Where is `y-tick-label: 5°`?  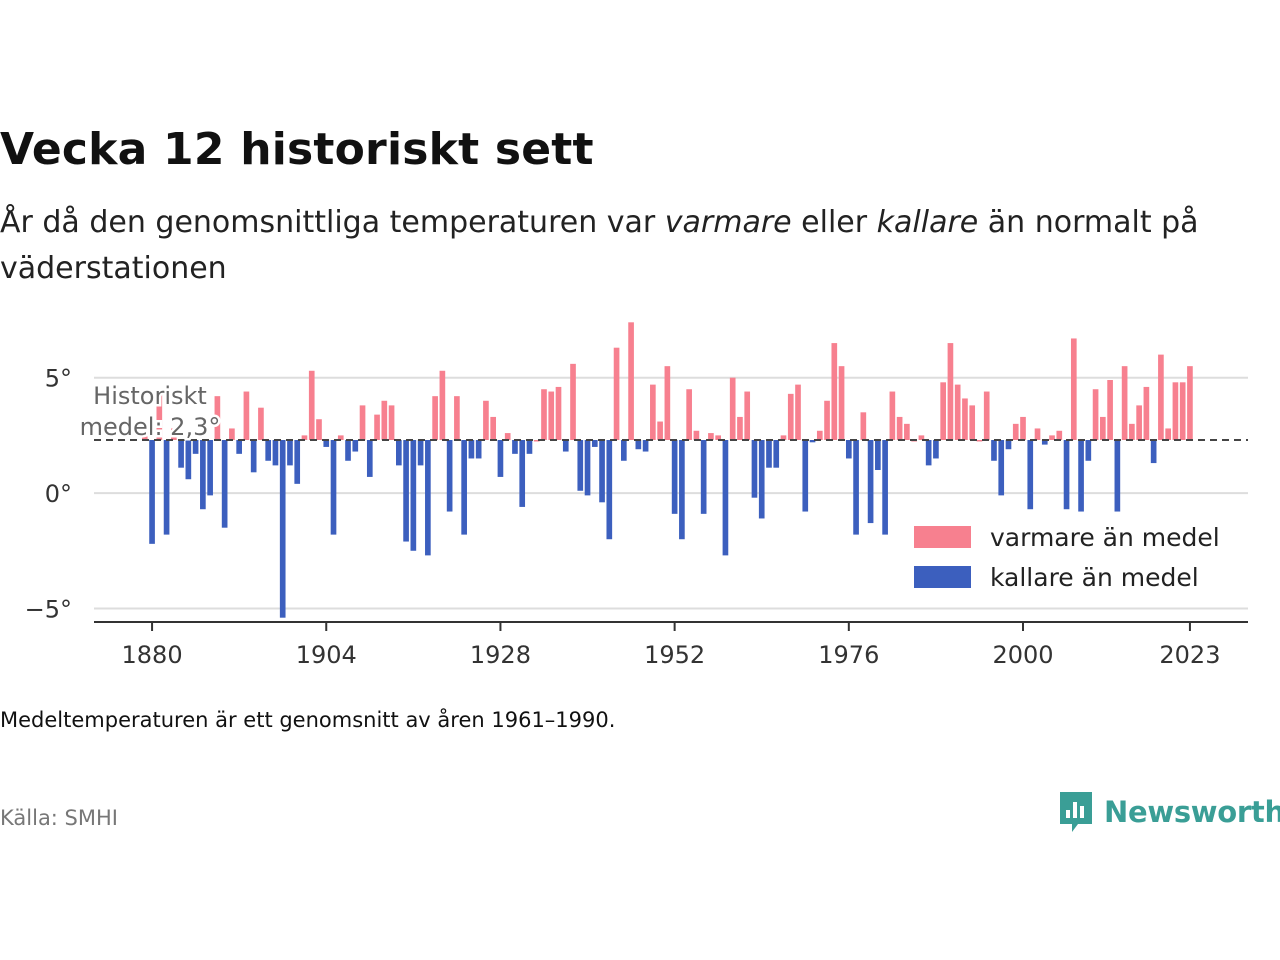 y-tick-label: 5° is located at coordinates (58, 379).